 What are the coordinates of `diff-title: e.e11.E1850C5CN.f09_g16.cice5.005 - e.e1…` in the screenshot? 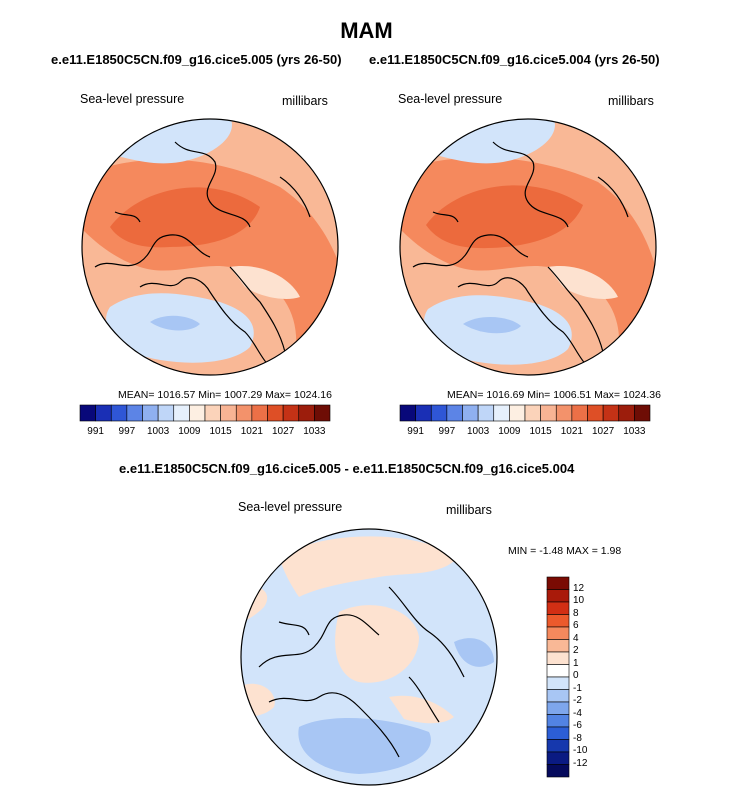 It's located at (347, 468).